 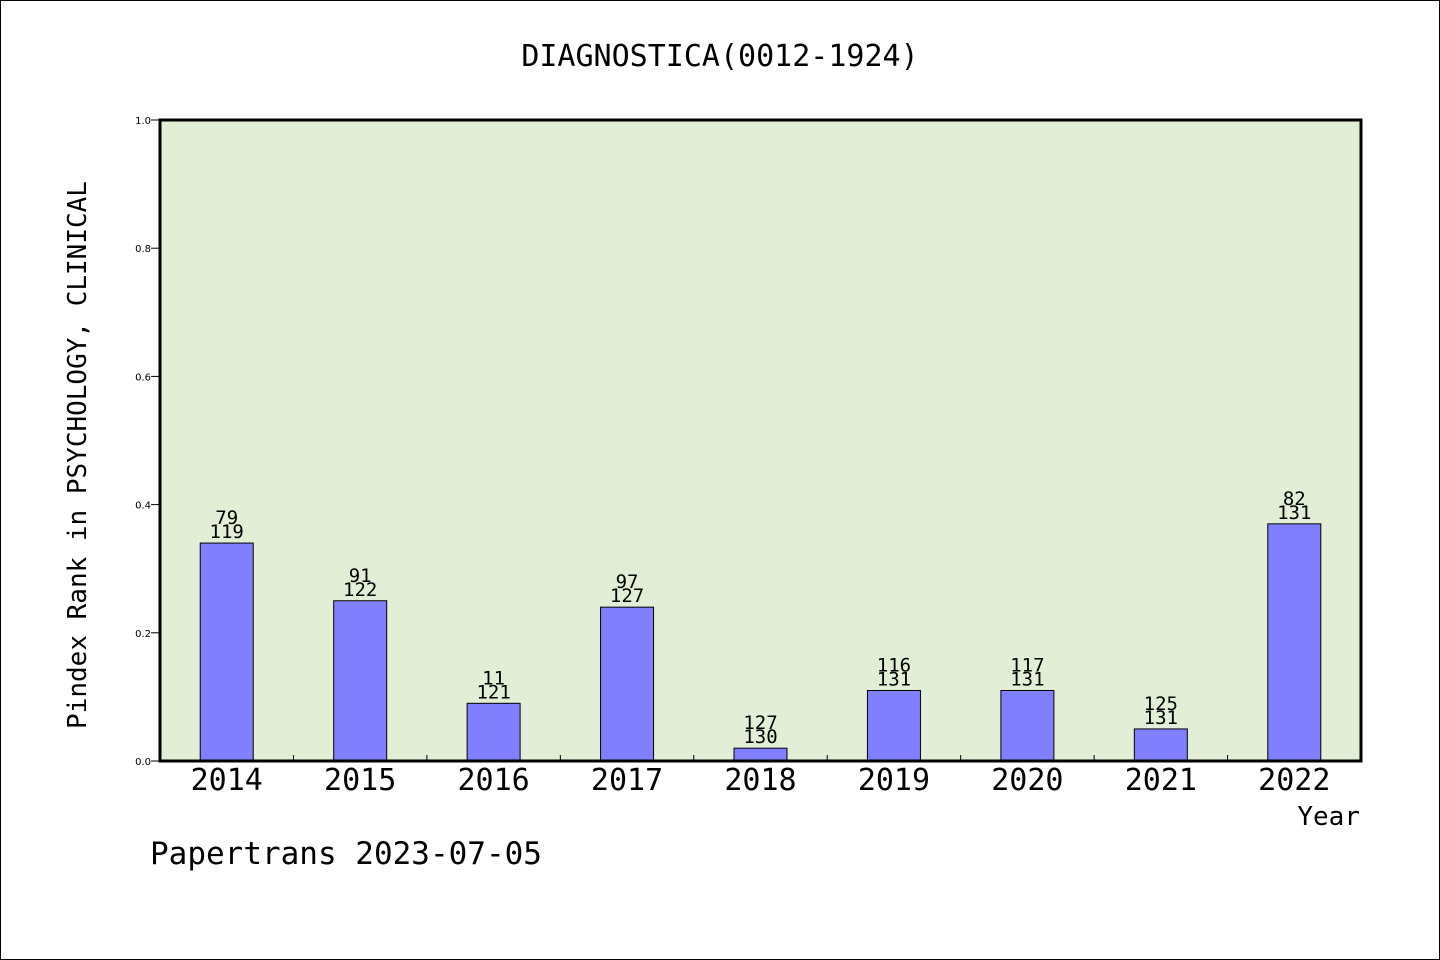 I want to click on bar-total-label-2016: 121, so click(x=493, y=692).